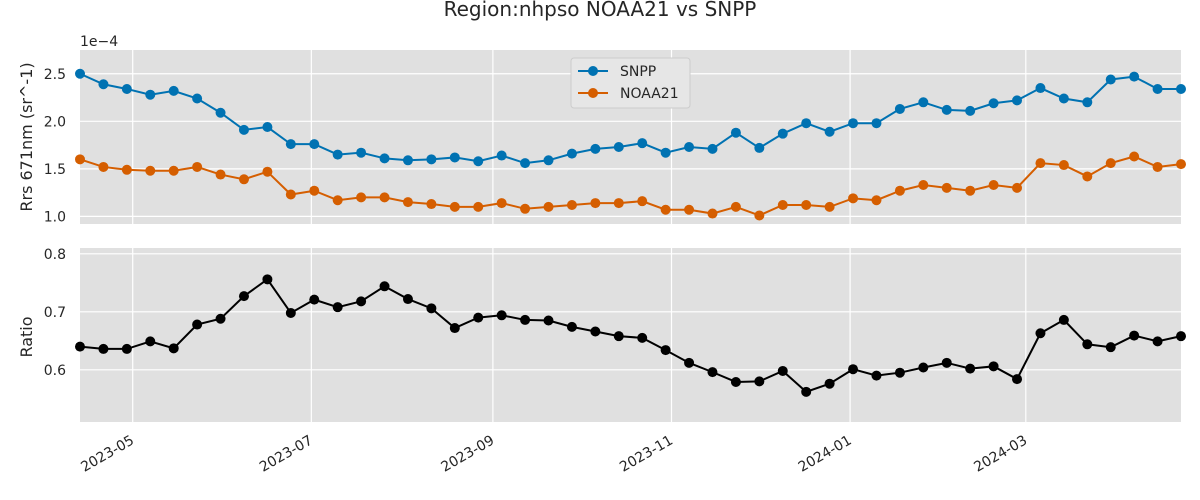 The height and width of the screenshot is (500, 1200). Describe the element at coordinates (26, 336) in the screenshot. I see `bottom-y-axis-label: Ratio` at that location.